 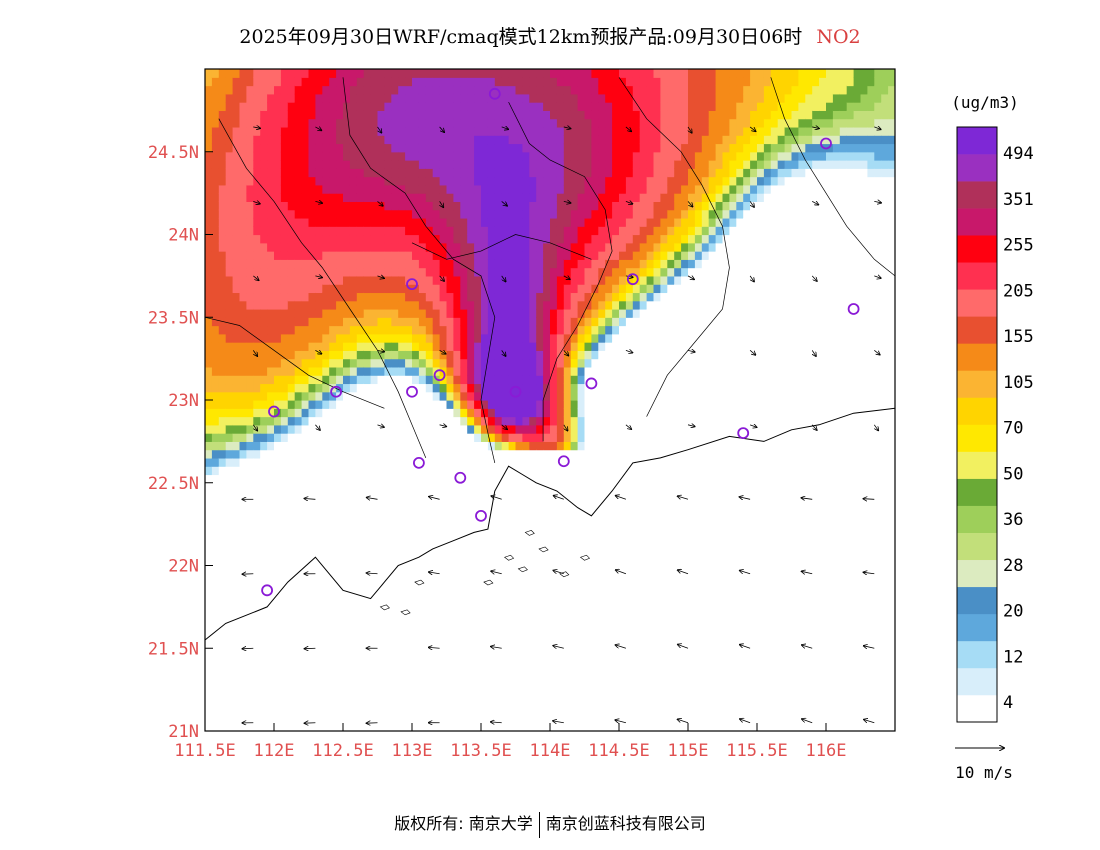 What do you see at coordinates (173, 649) in the screenshot?
I see `lat-label: 21.5N` at bounding box center [173, 649].